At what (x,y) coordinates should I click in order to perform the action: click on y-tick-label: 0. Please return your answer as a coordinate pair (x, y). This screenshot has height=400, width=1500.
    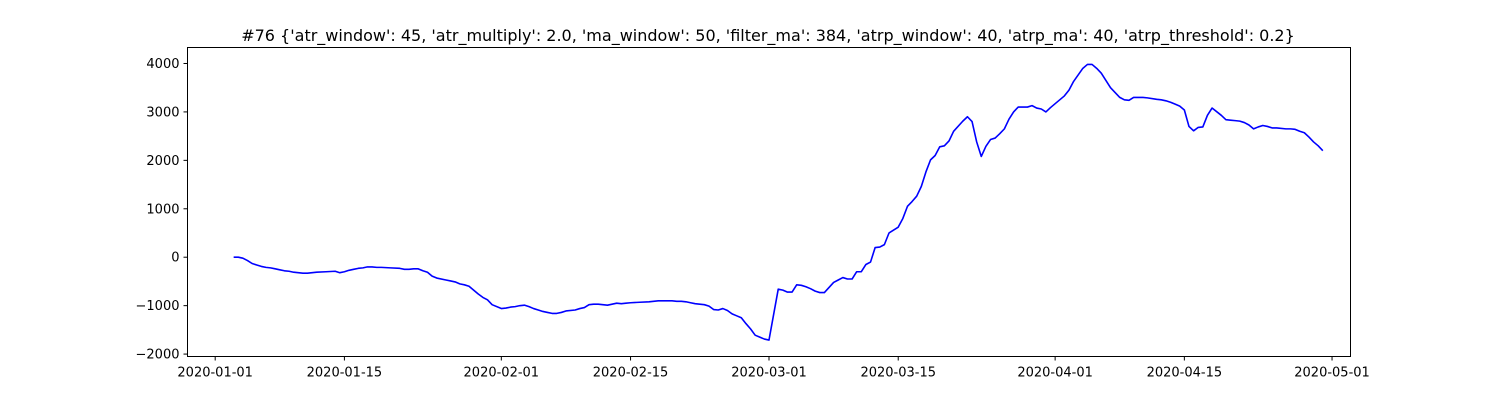
    Looking at the image, I should click on (175, 258).